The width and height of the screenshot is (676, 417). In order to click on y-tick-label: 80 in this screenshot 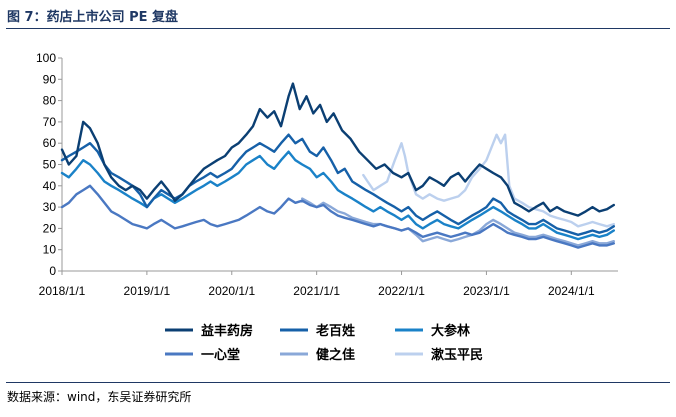, I will do `click(50, 101)`.